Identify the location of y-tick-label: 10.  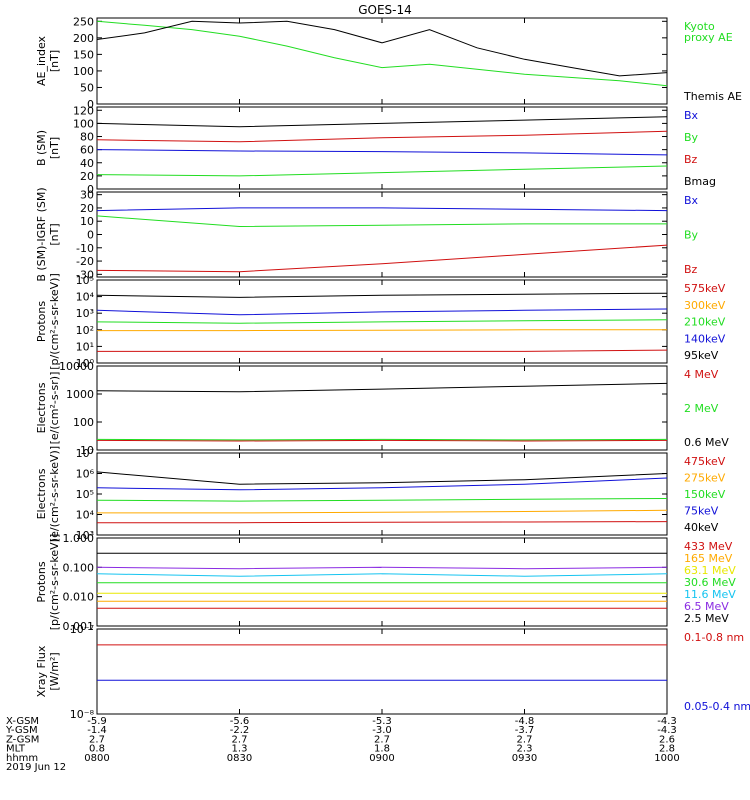
(87, 221).